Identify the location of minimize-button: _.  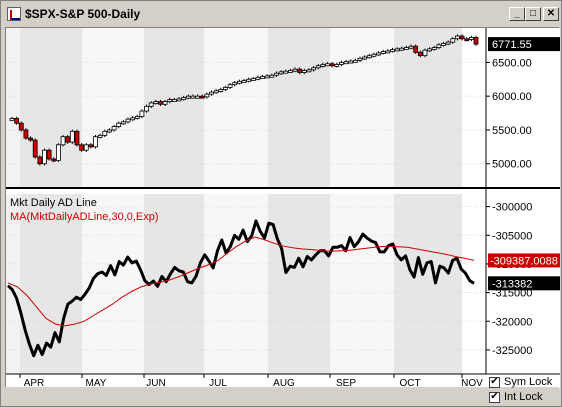
(517, 14).